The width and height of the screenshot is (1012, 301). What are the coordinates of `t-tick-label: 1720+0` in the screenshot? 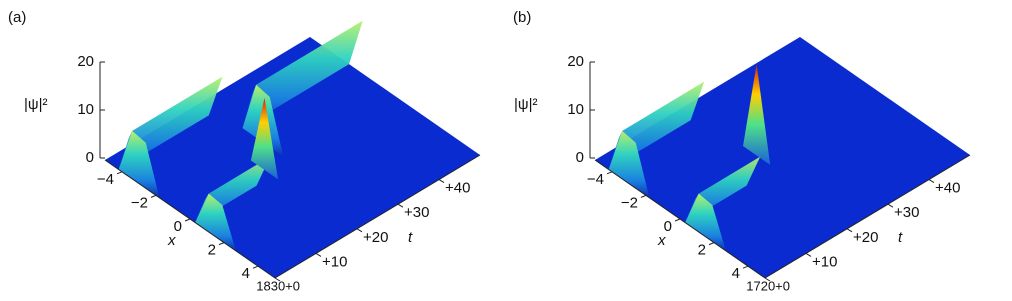 It's located at (768, 285).